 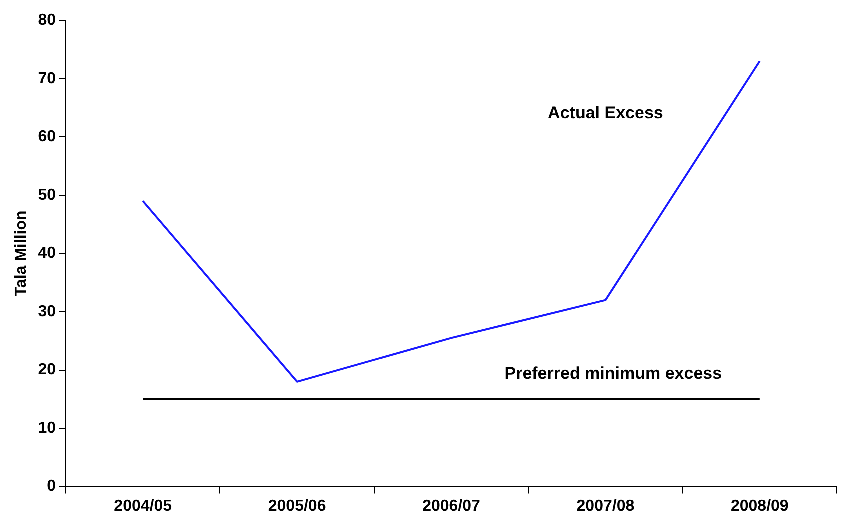 What do you see at coordinates (605, 506) in the screenshot?
I see `x-tick-label: 2007/08` at bounding box center [605, 506].